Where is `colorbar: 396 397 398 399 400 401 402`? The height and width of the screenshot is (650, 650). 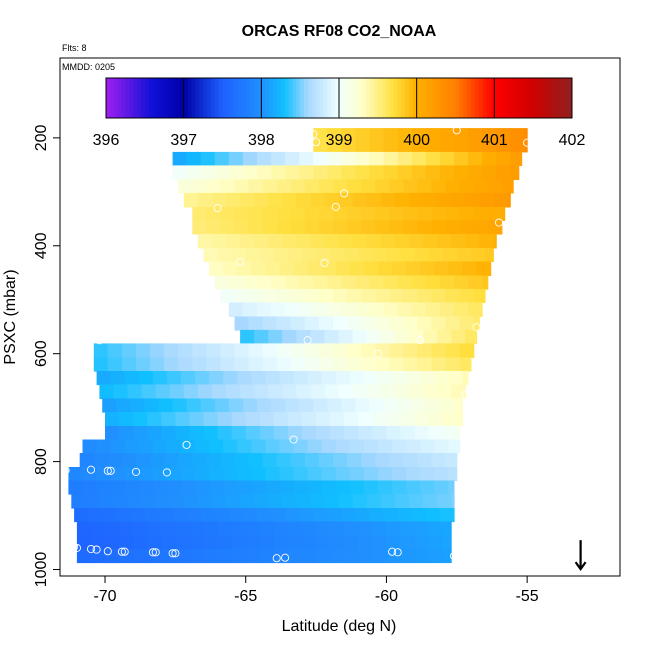
colorbar: 396 397 398 399 400 401 402 is located at coordinates (339, 113).